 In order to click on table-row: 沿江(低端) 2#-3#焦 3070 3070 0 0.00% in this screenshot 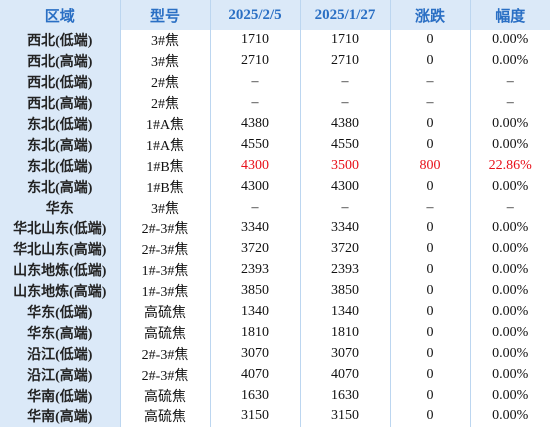, I will do `click(275, 354)`.